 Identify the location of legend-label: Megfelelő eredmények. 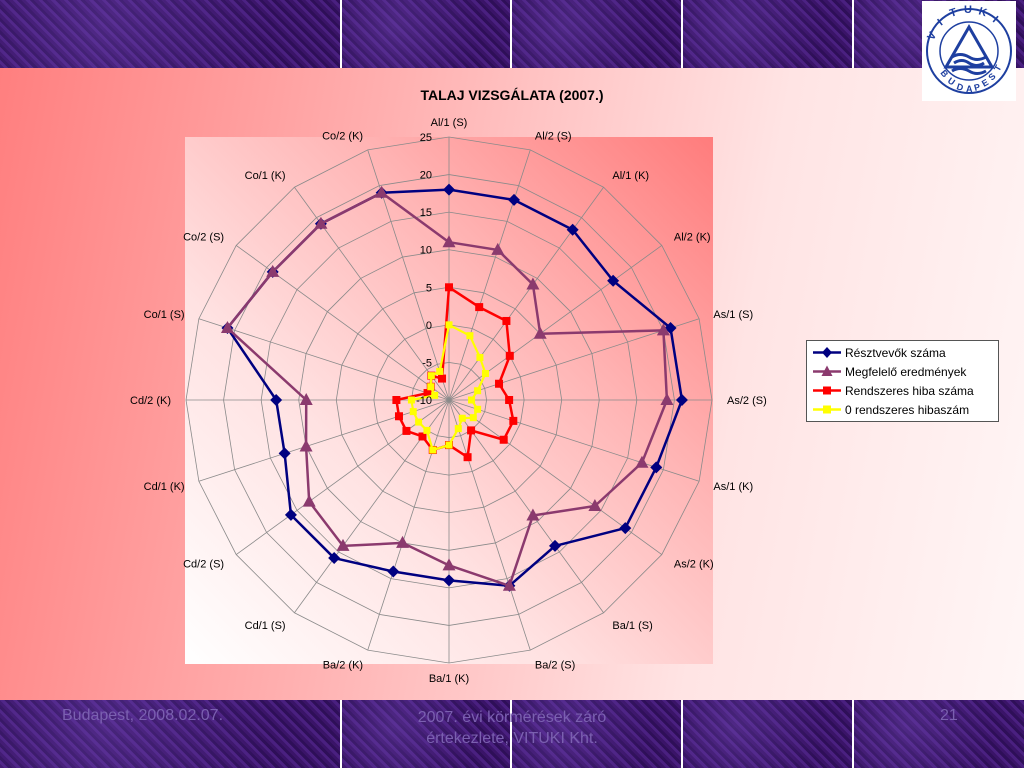
(905, 372).